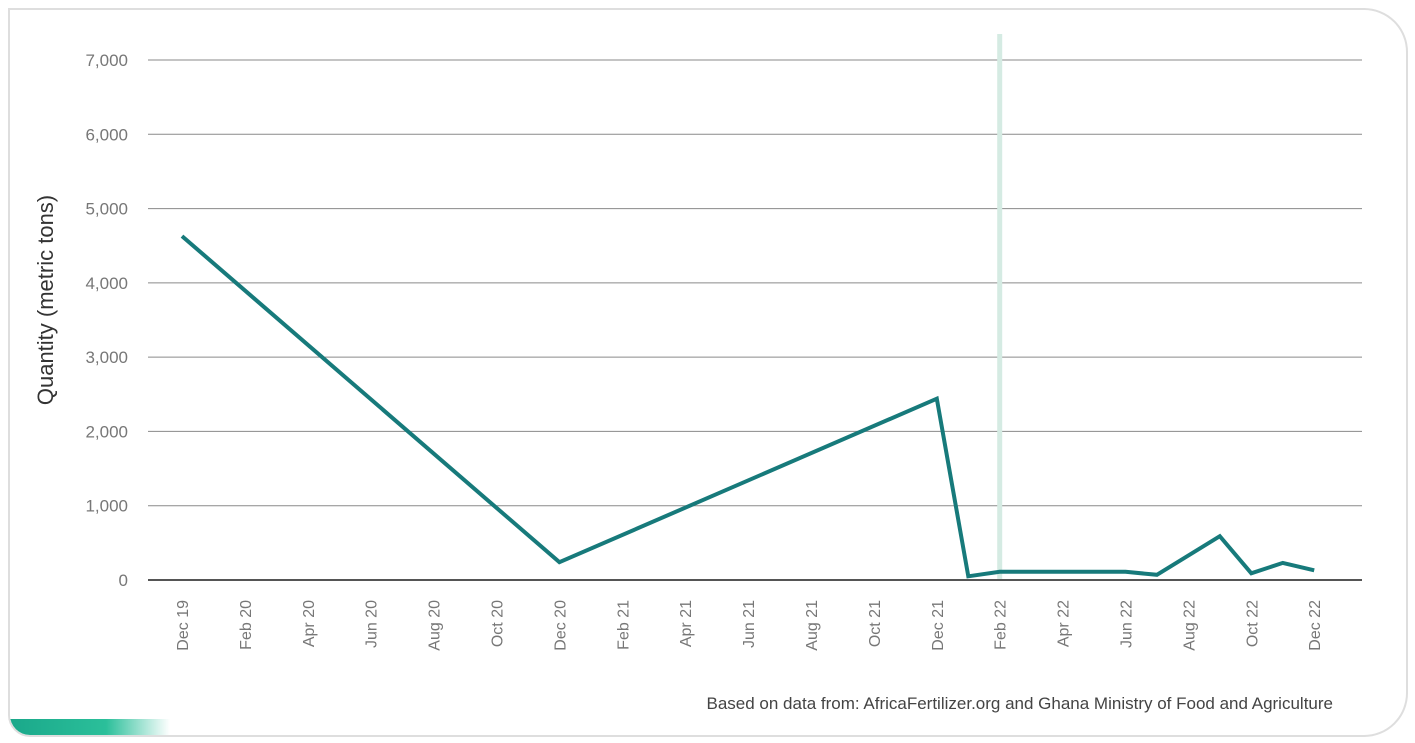 The width and height of the screenshot is (1415, 743). What do you see at coordinates (435, 625) in the screenshot?
I see `x-tick-label: Aug 20` at bounding box center [435, 625].